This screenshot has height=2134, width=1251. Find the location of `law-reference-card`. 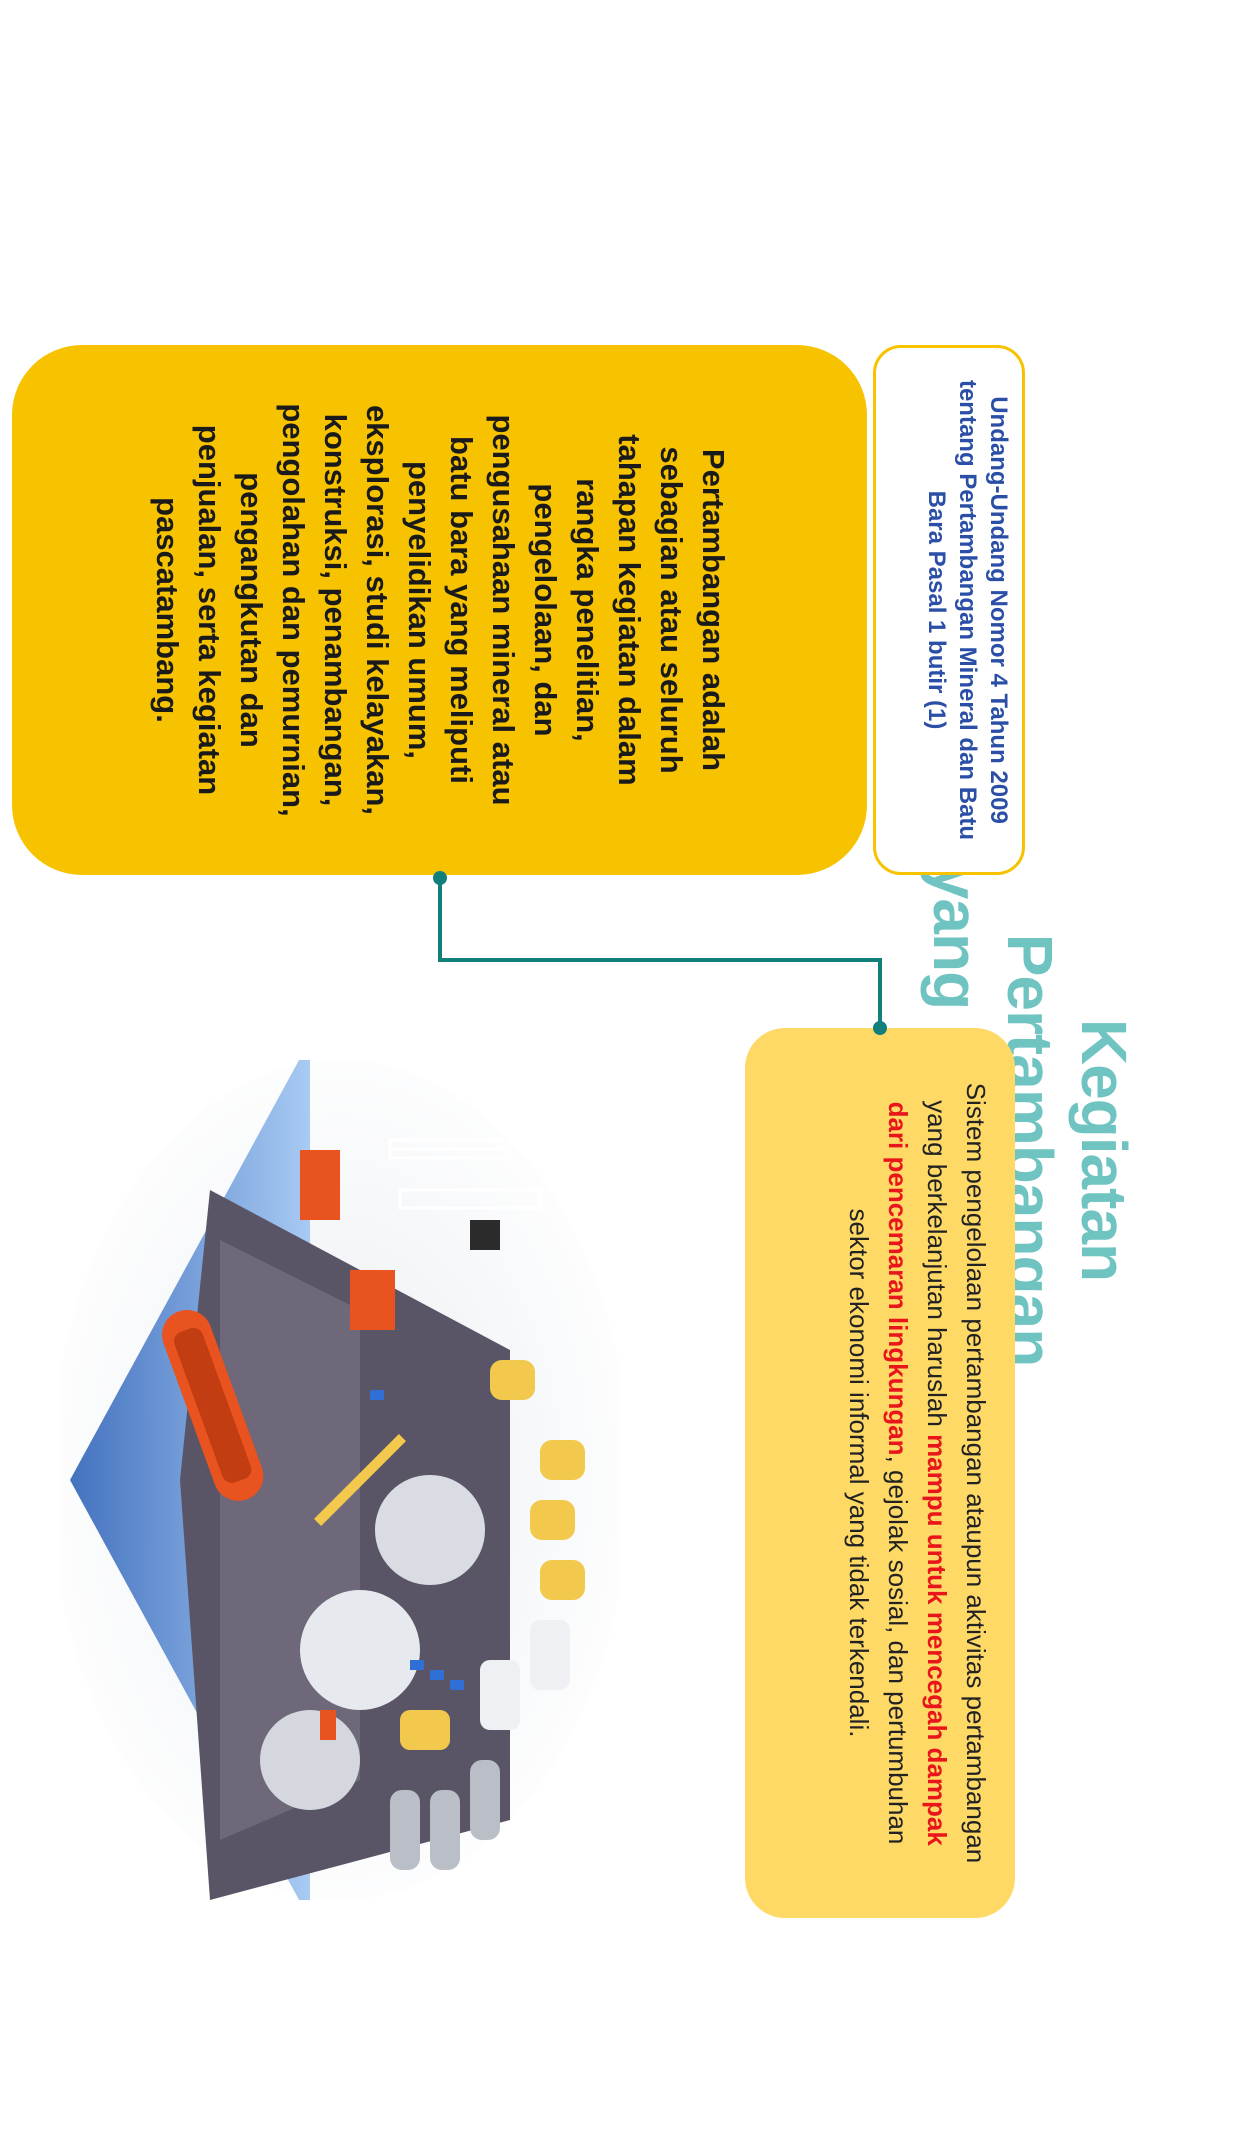

law-reference-card is located at coordinates (949, 610).